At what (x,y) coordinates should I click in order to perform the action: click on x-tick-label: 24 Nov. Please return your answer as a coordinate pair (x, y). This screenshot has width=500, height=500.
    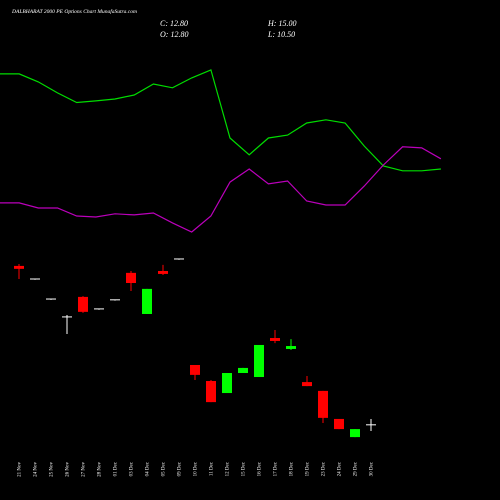
    Looking at the image, I should click on (36, 469).